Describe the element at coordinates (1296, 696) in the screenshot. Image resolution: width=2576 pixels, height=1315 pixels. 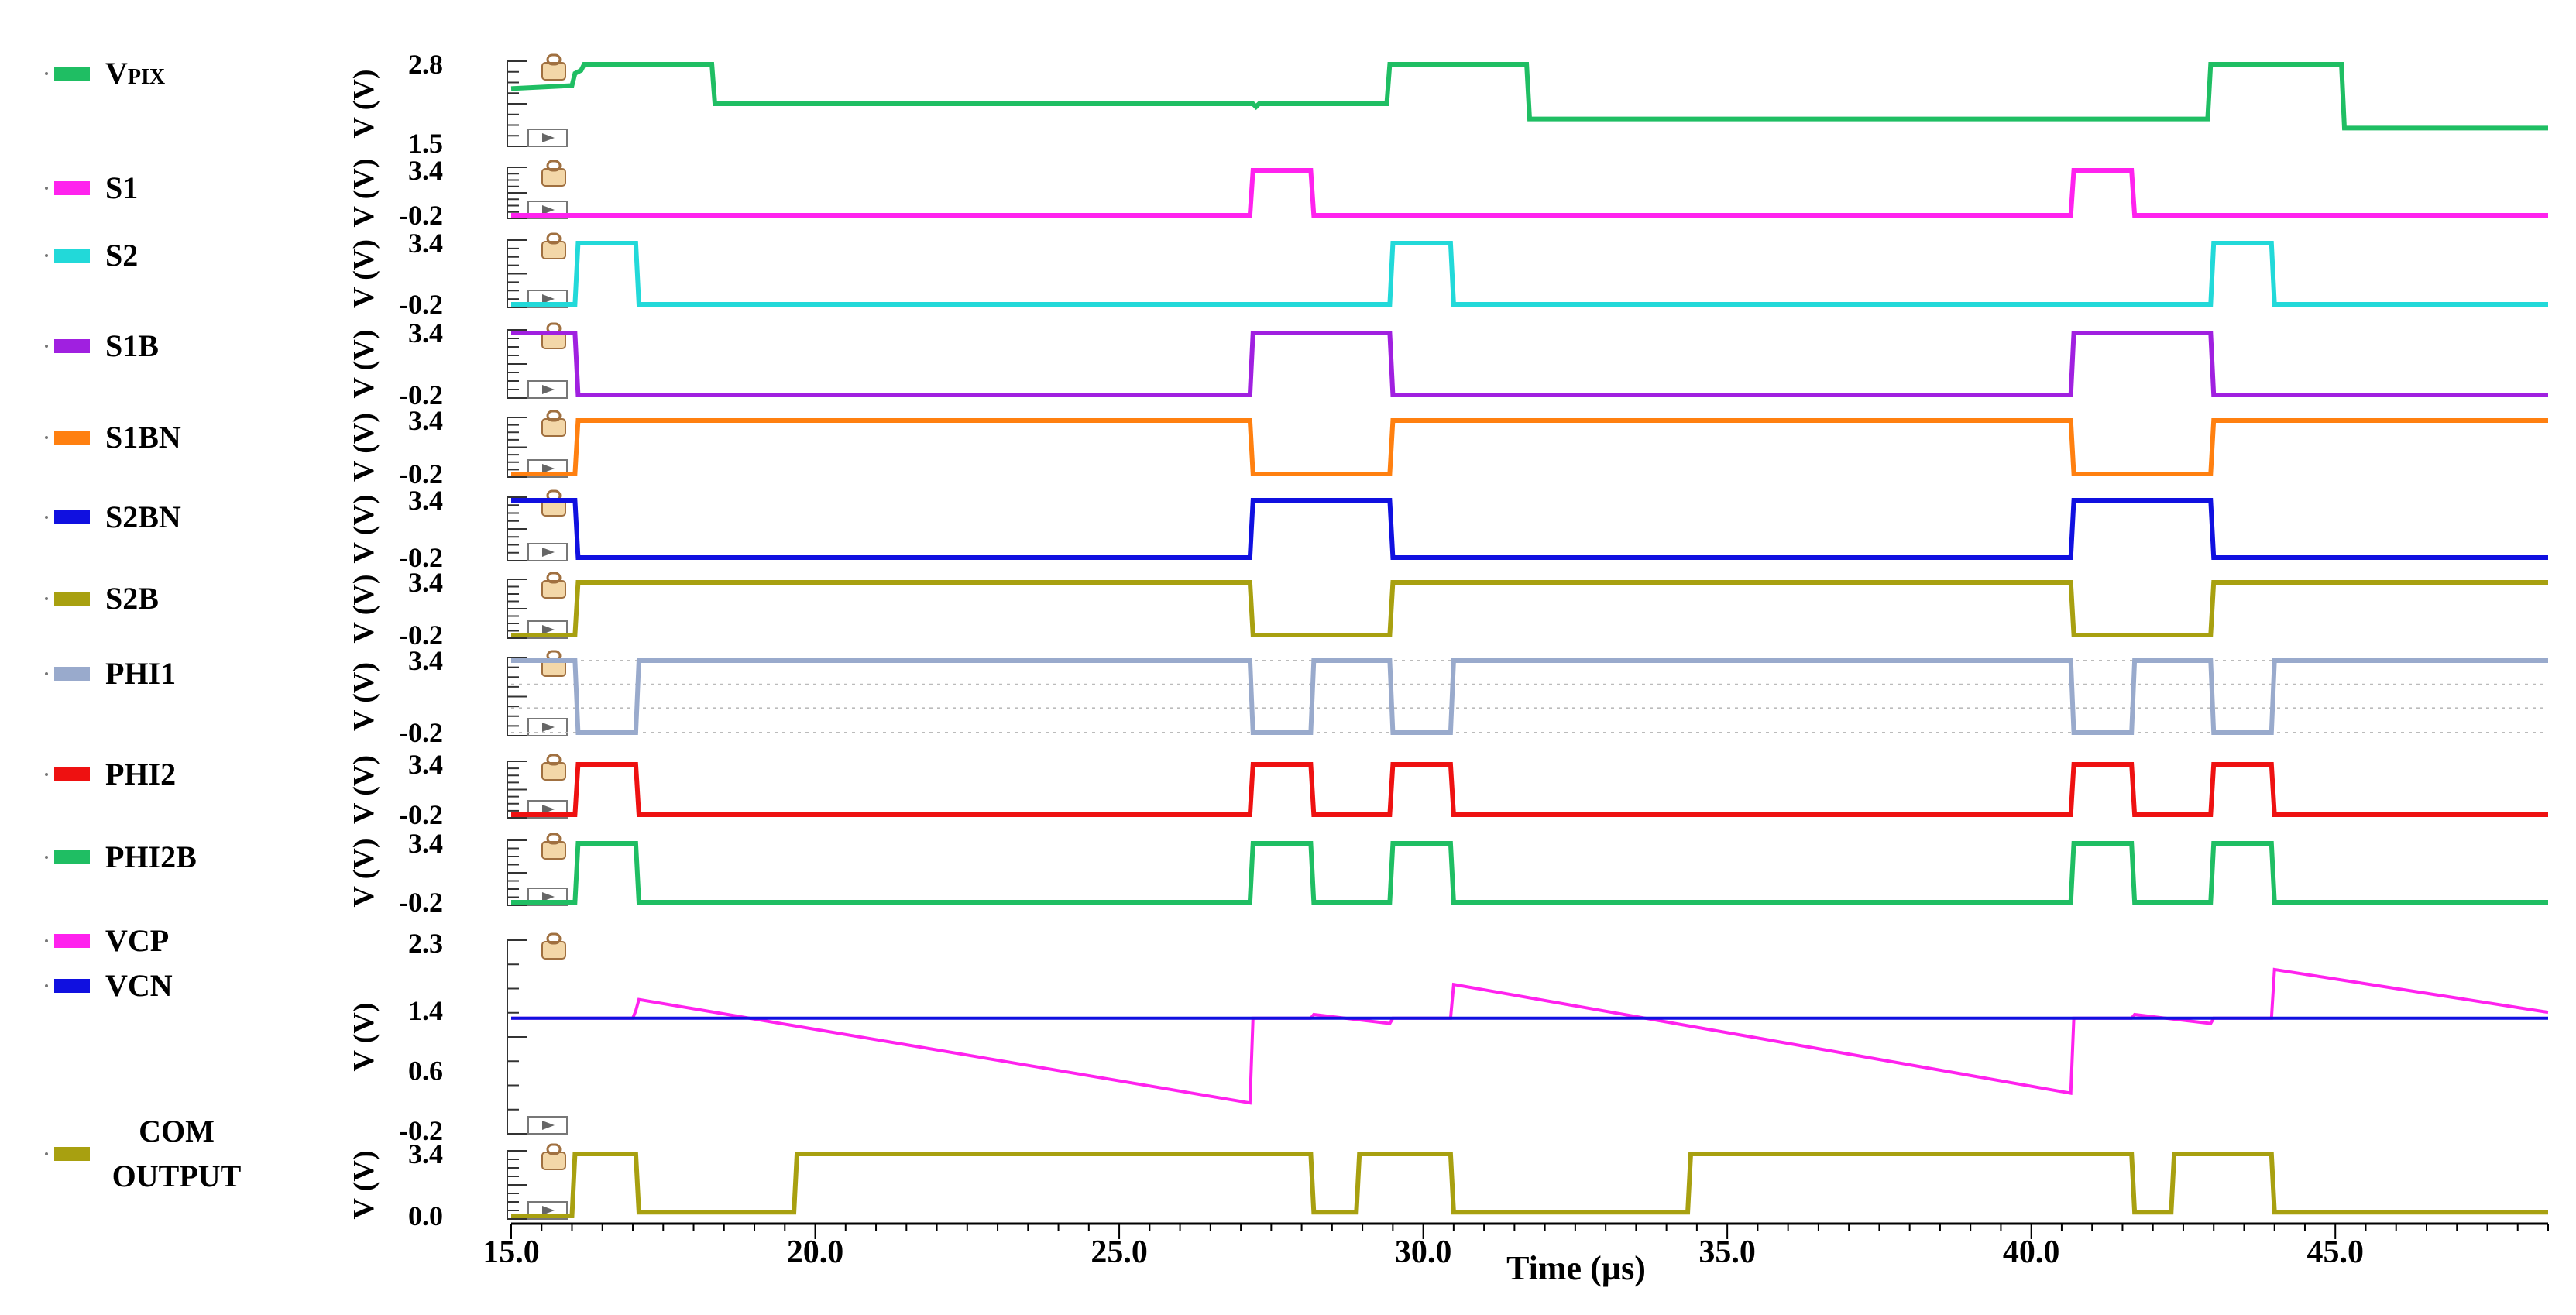
I see `panel-8: V (V) 3.4 -0.2 PHI1` at that location.